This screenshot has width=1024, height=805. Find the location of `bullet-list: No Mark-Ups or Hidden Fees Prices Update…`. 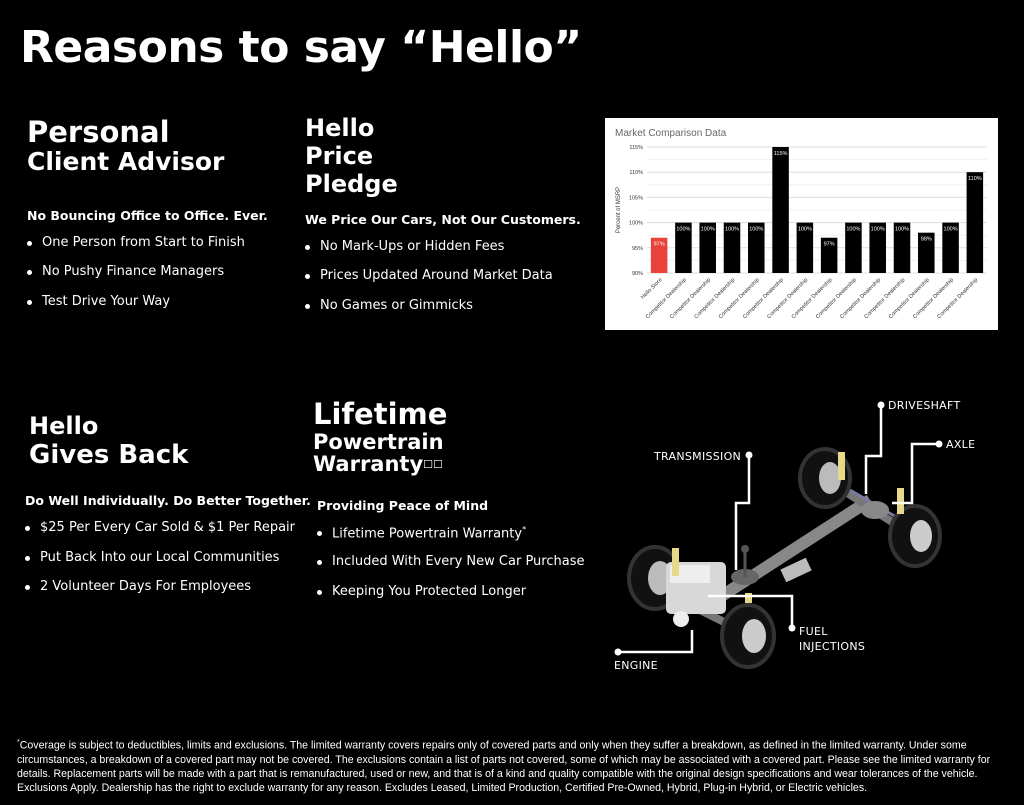

bullet-list: No Mark-Ups or Hidden Fees Prices Update… is located at coordinates (443, 283).